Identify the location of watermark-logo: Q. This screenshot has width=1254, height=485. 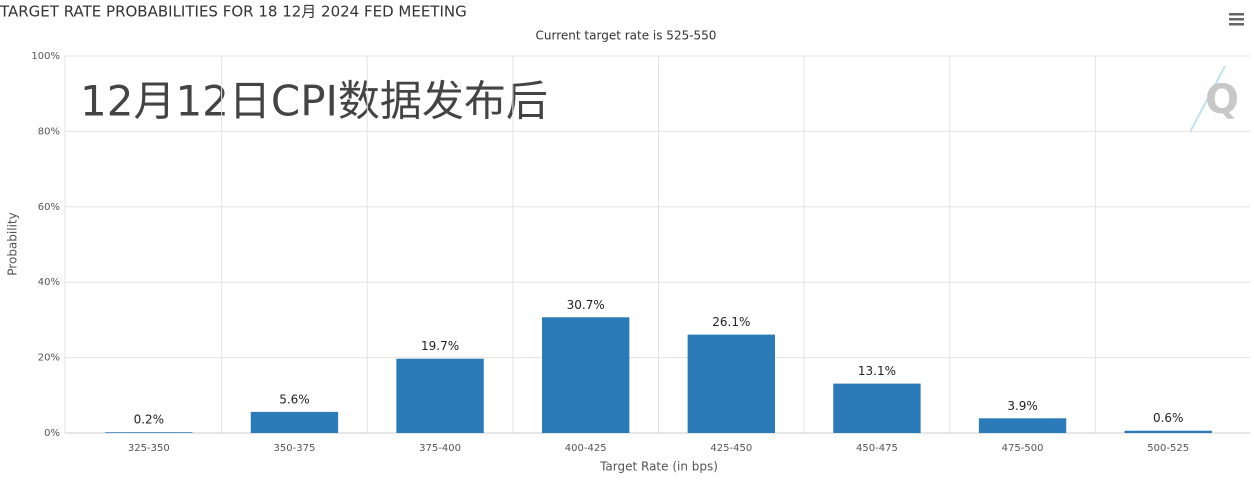
(1214, 99).